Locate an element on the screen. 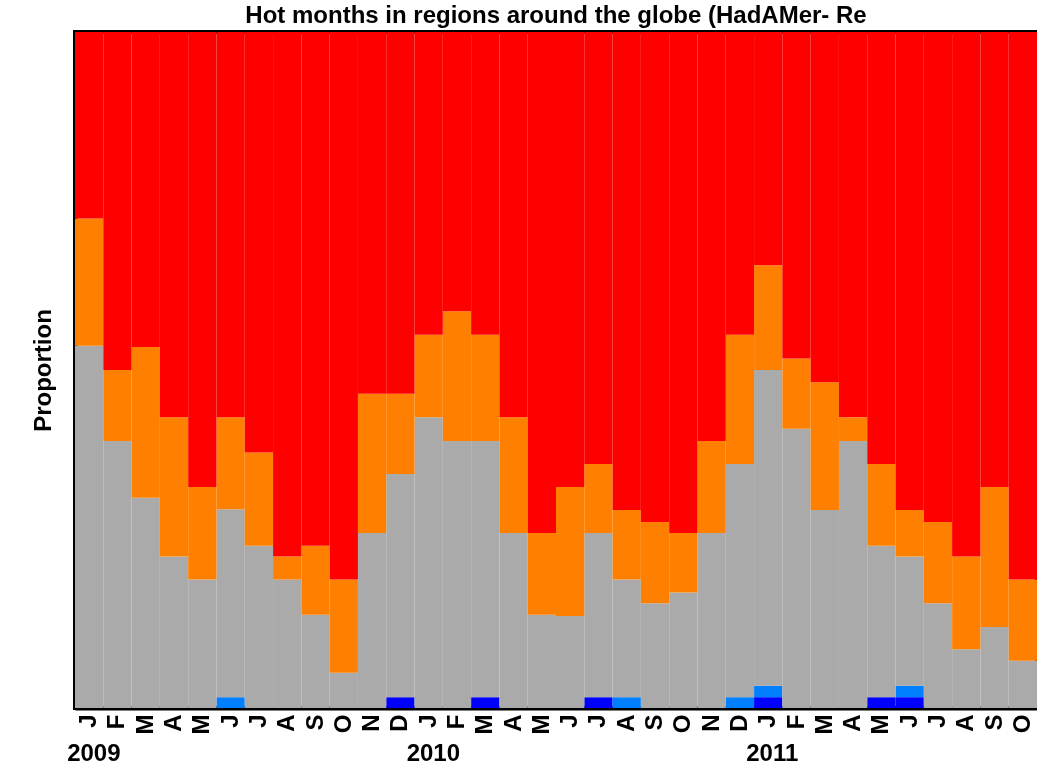  text: 2011 is located at coordinates (772, 751).